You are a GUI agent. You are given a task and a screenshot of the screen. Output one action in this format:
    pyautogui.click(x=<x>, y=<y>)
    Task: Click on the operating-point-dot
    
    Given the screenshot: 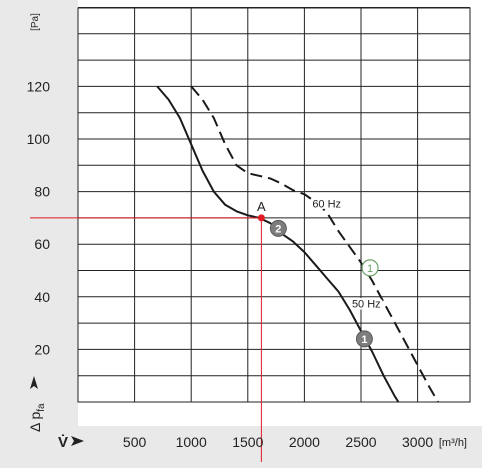 What is the action you would take?
    pyautogui.click(x=261, y=218)
    